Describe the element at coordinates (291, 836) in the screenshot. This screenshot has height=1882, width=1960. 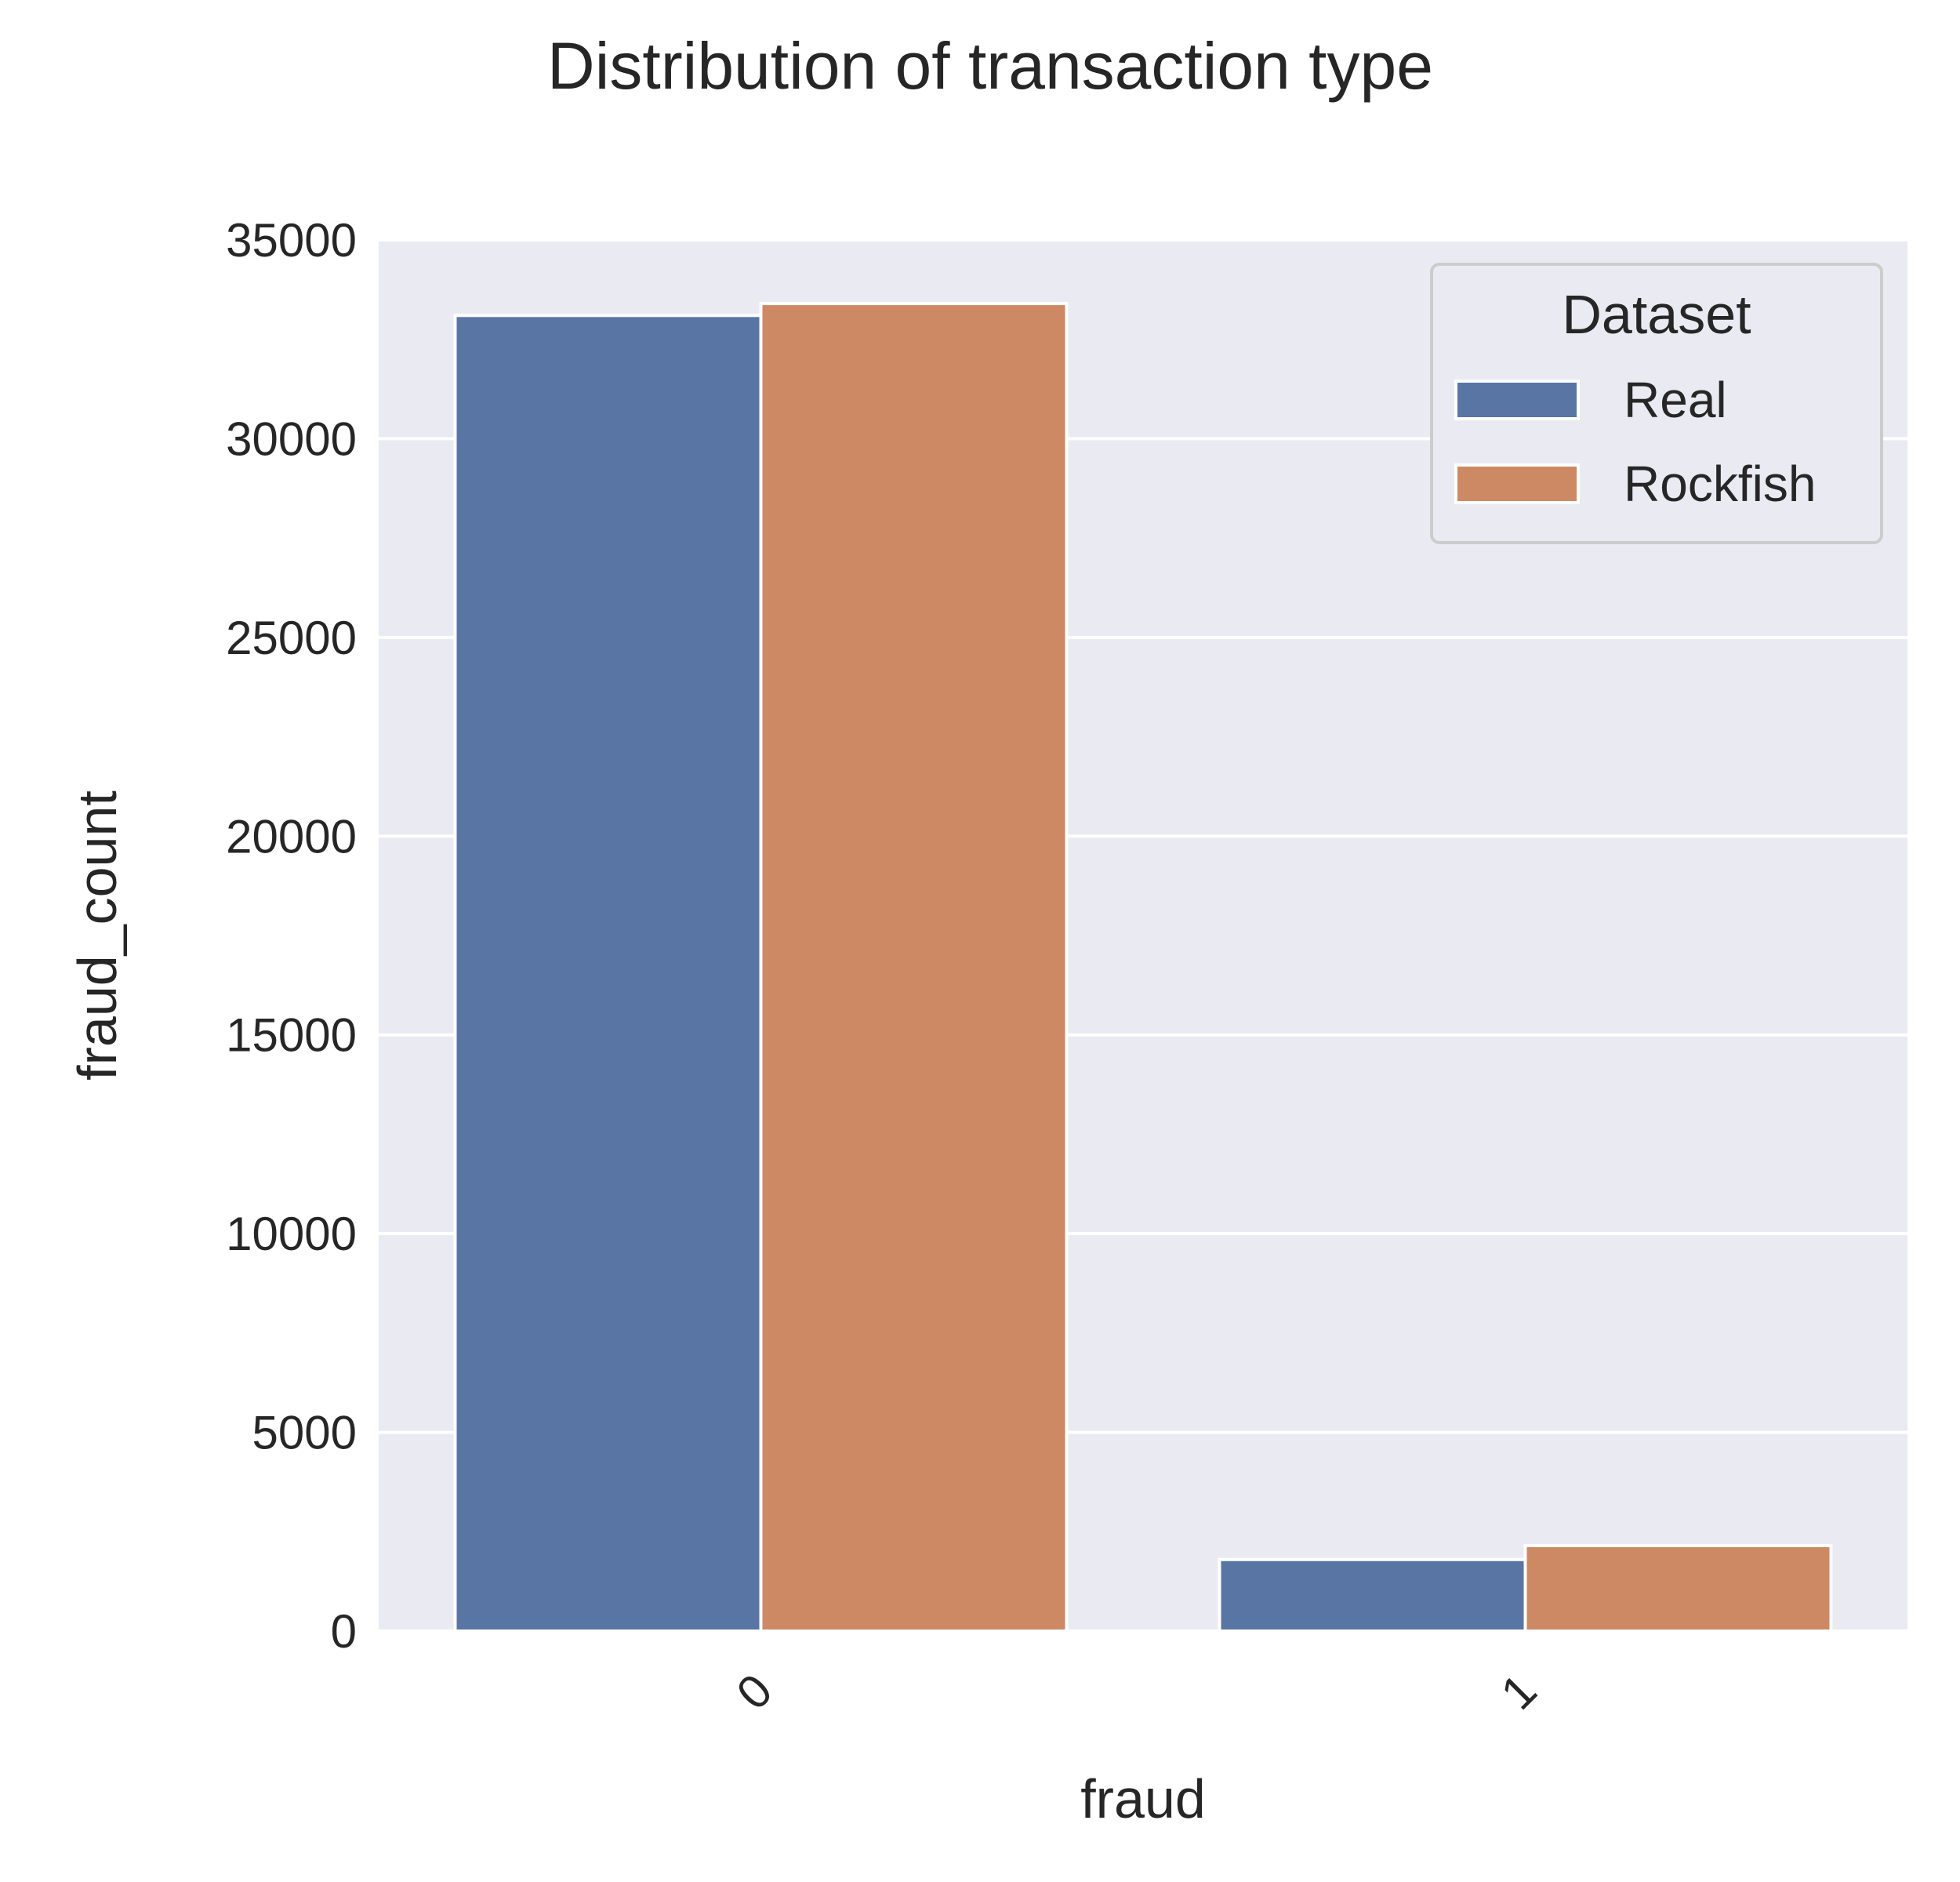
I see `y-tick-label: 20000` at that location.